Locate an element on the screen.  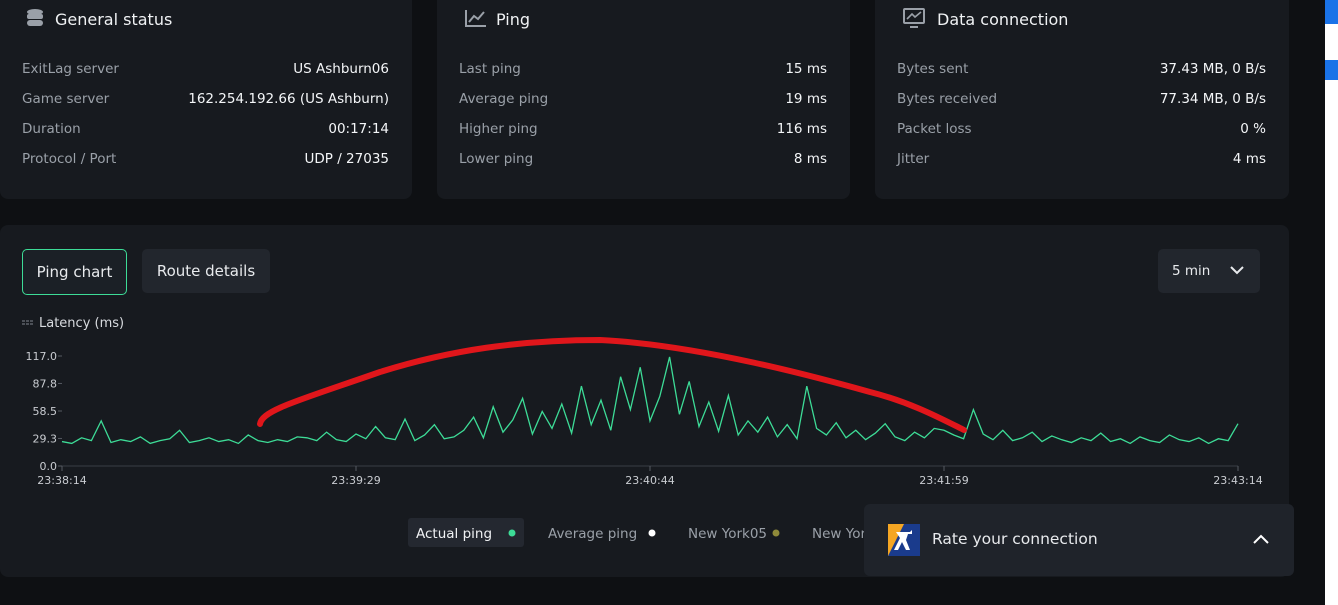
stat-row: Packet loss 0 % is located at coordinates (1081, 131).